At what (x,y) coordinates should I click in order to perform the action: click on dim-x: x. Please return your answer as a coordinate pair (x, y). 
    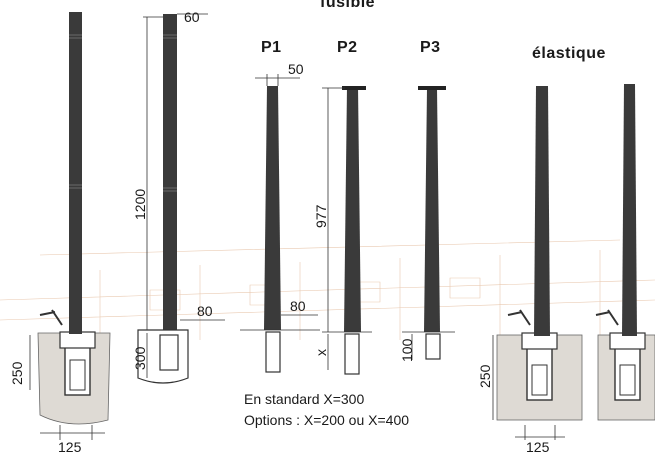
    Looking at the image, I should click on (321, 352).